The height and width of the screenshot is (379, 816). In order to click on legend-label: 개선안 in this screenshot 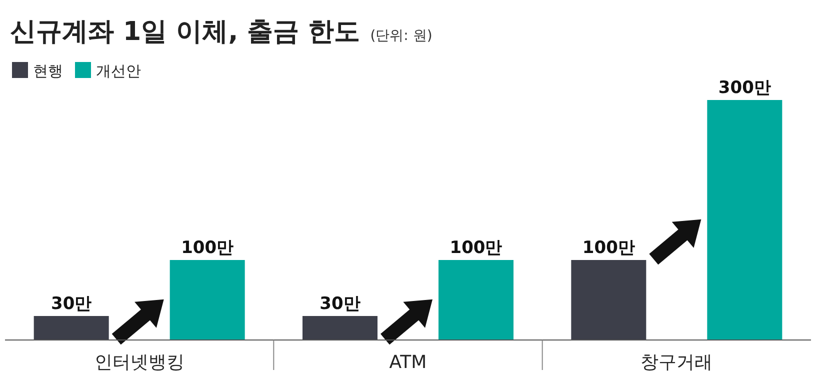, I will do `click(118, 71)`.